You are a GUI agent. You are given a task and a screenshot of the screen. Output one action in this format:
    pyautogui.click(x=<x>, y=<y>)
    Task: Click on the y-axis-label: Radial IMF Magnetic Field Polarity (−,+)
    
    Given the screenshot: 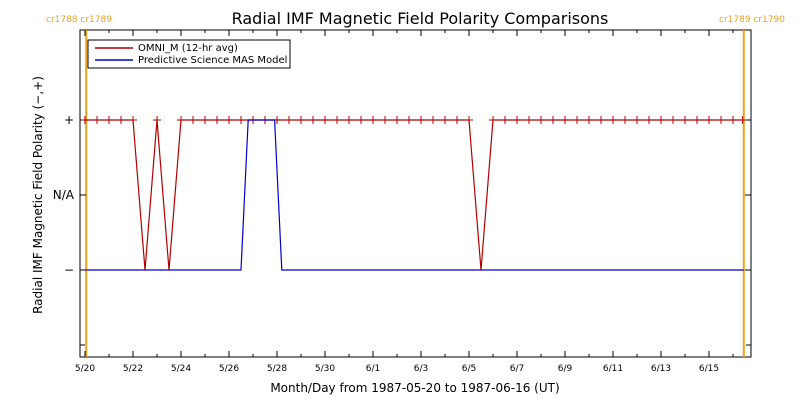 What is the action you would take?
    pyautogui.click(x=38, y=195)
    